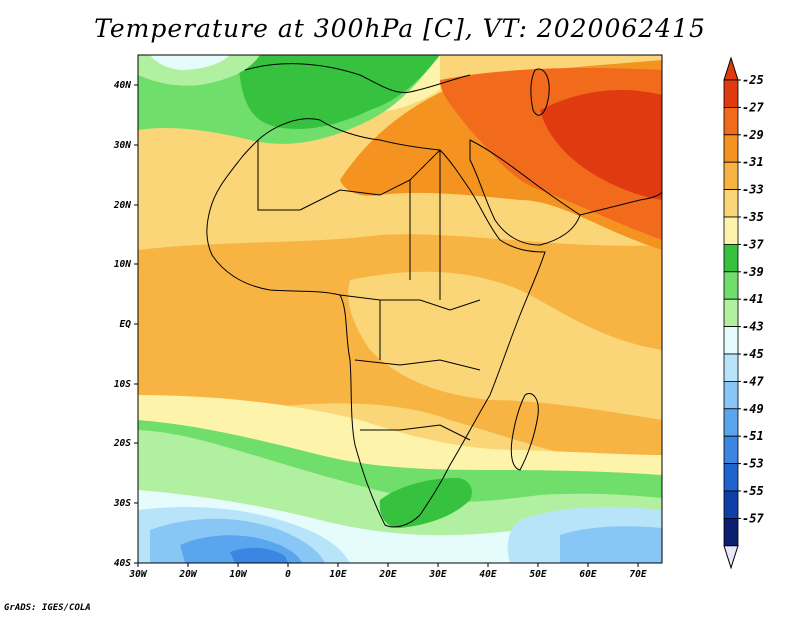  What do you see at coordinates (187, 574) in the screenshot?
I see `lon-label: 20W` at bounding box center [187, 574].